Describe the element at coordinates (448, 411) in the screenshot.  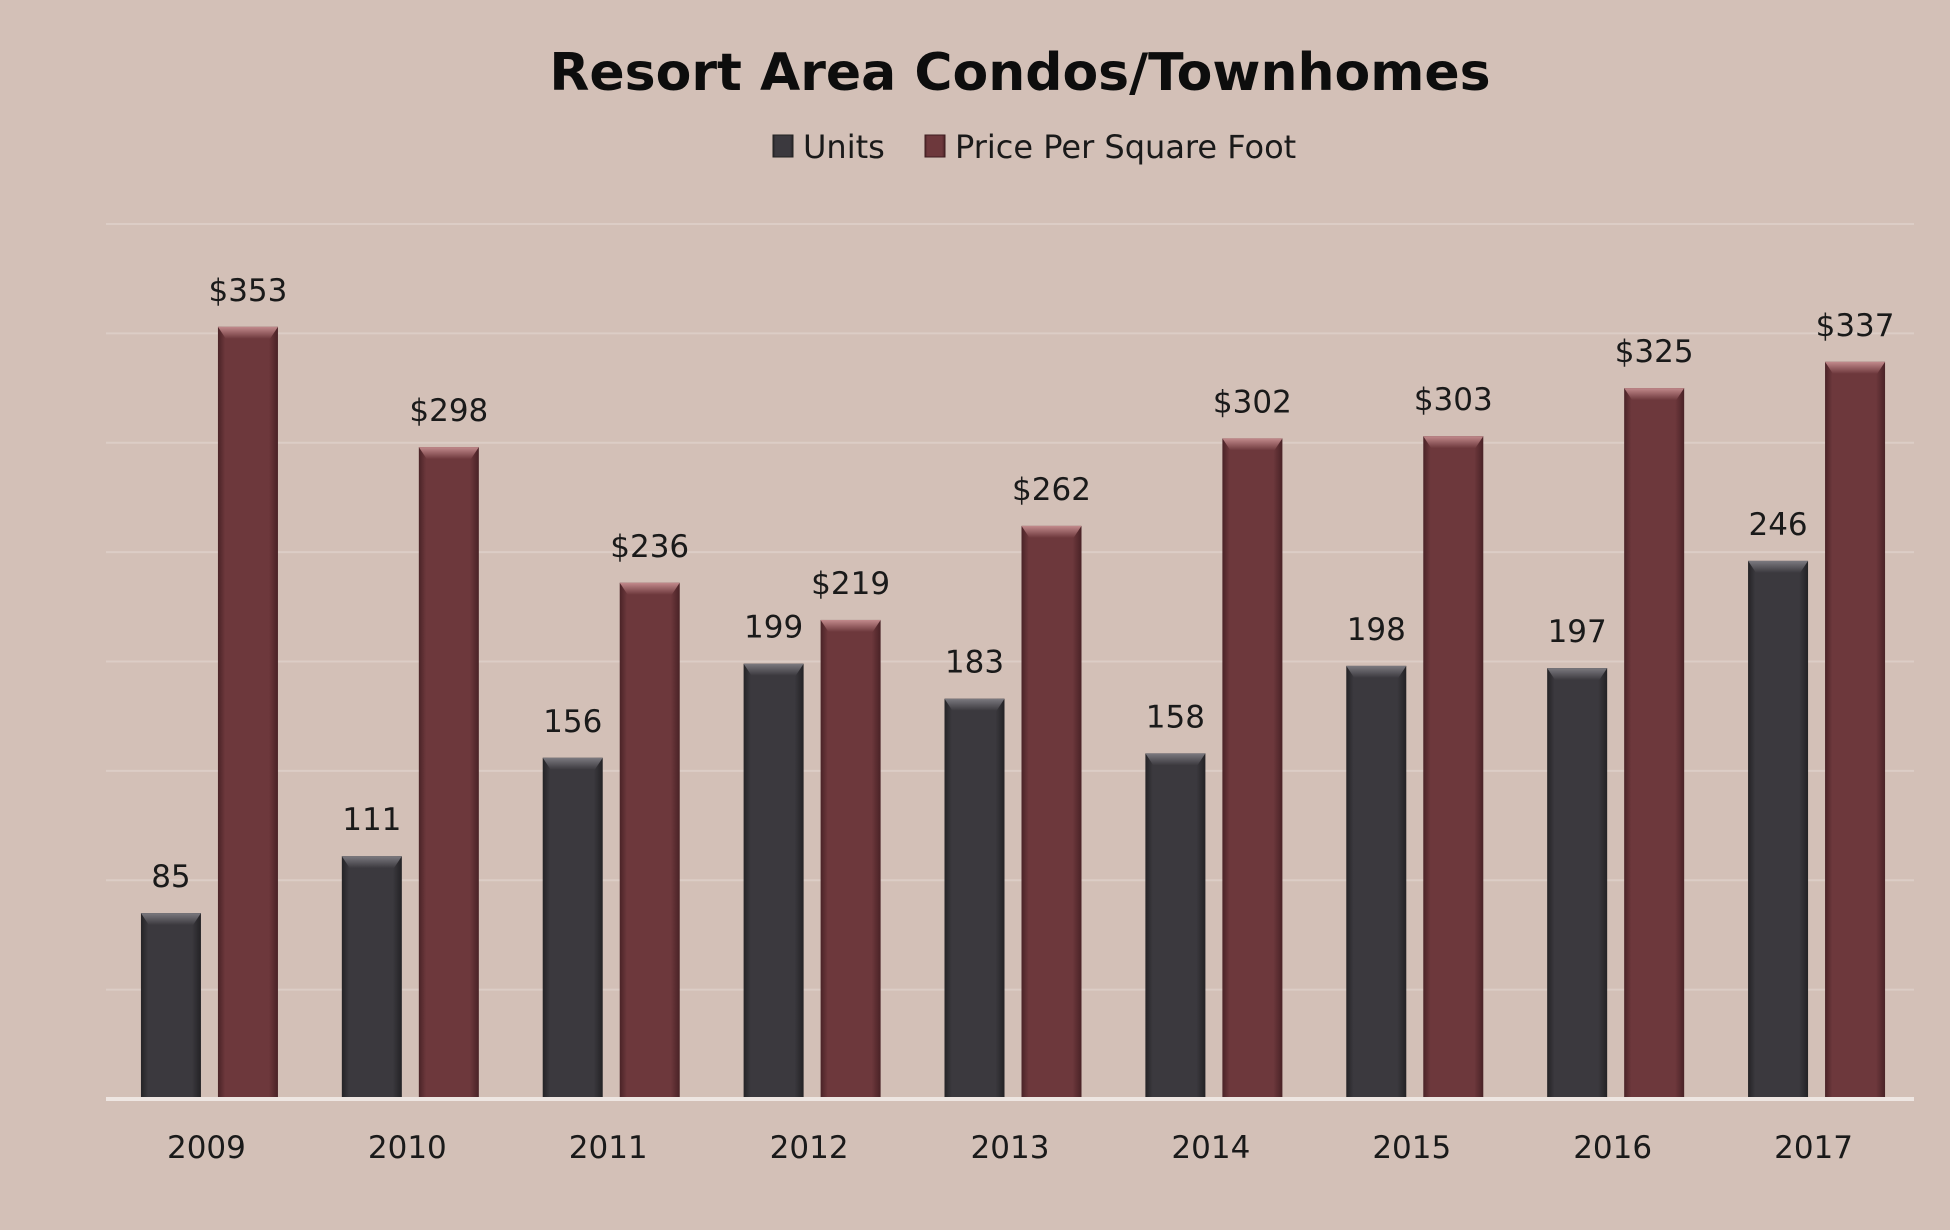
I see `data-label-price-2010: $298` at that location.